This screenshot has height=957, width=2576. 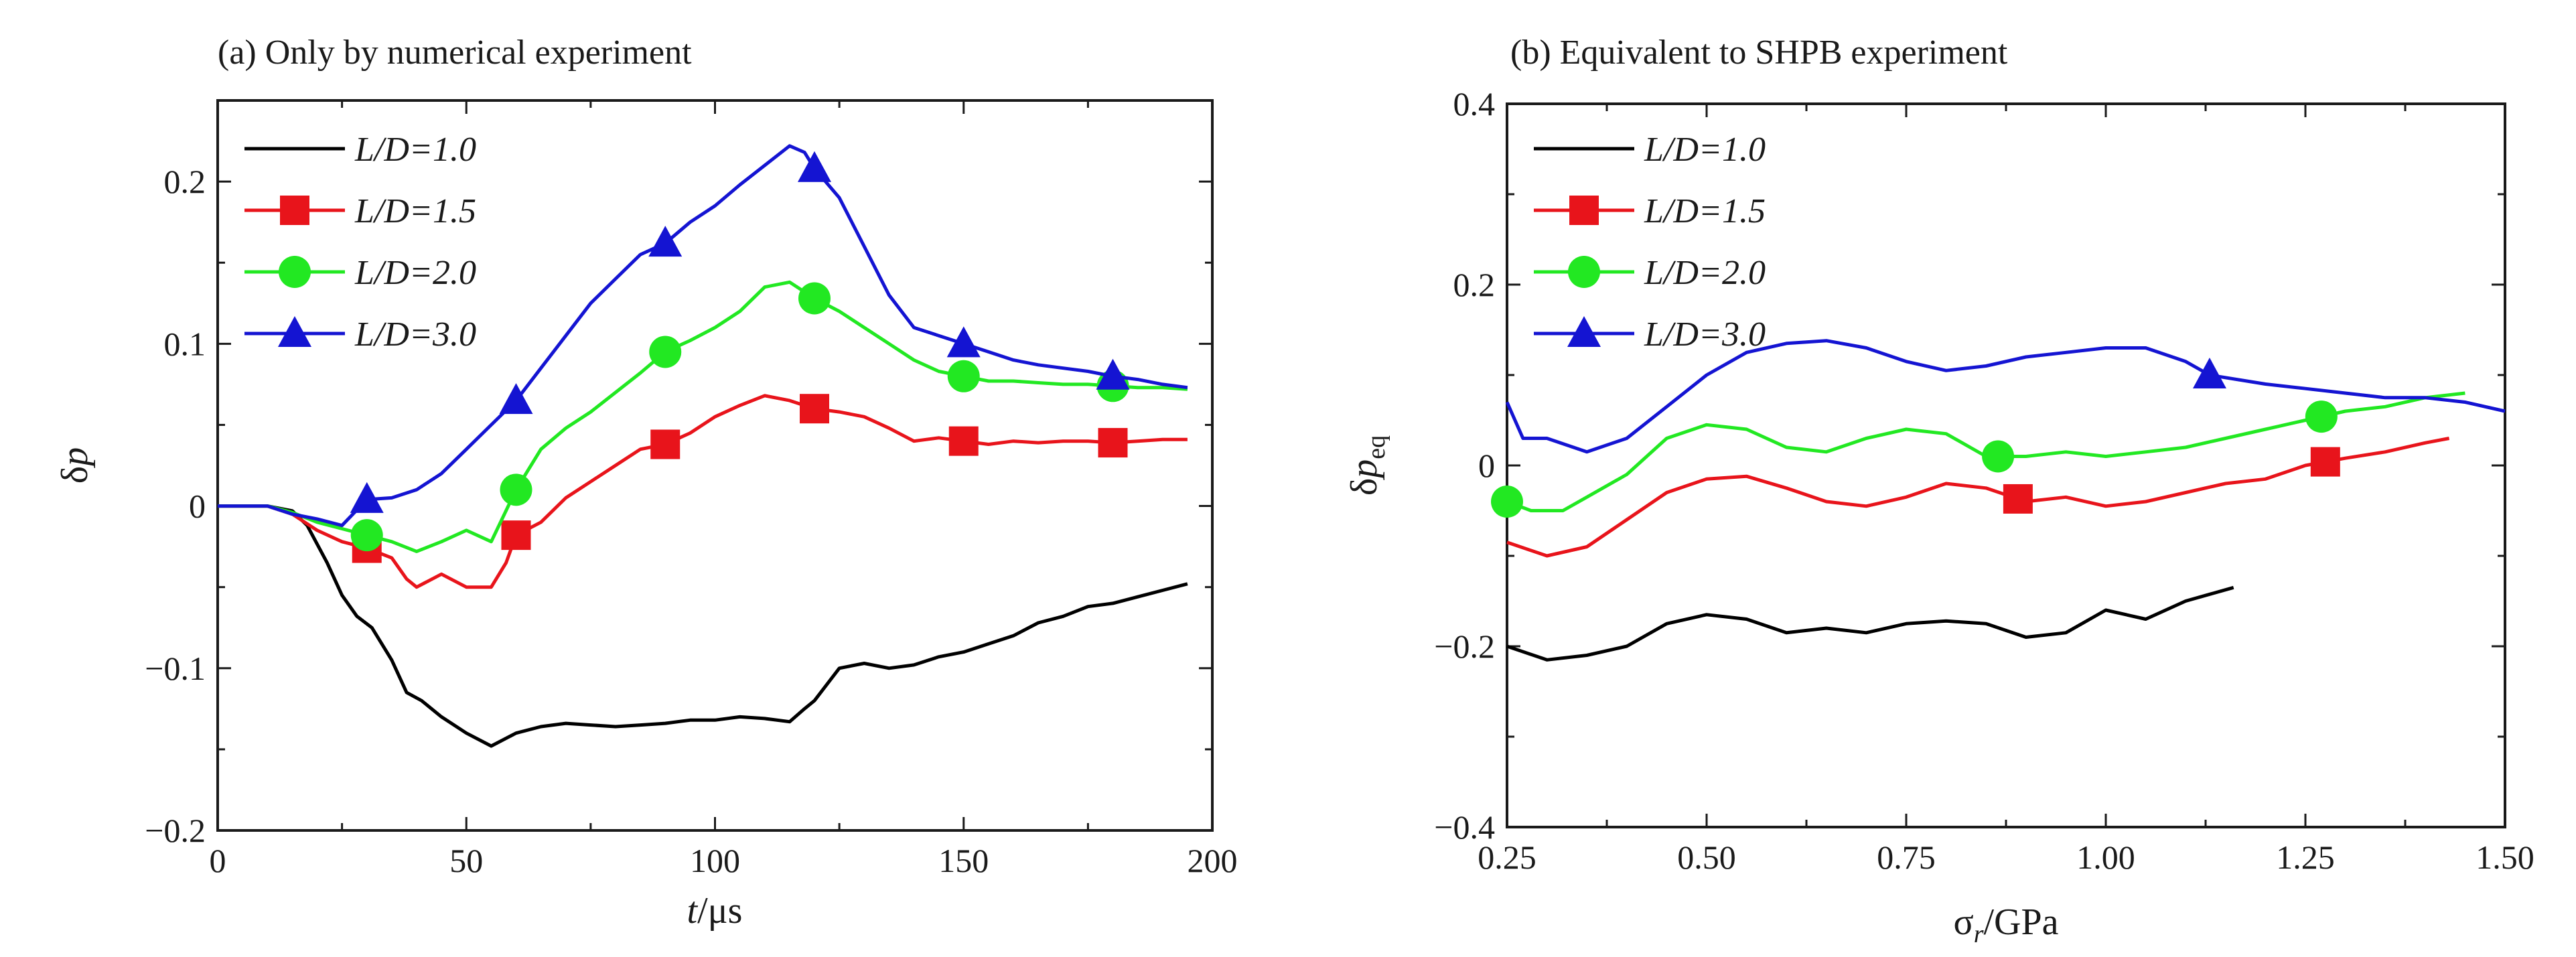 I want to click on svg-text: t/μs, so click(x=715, y=911).